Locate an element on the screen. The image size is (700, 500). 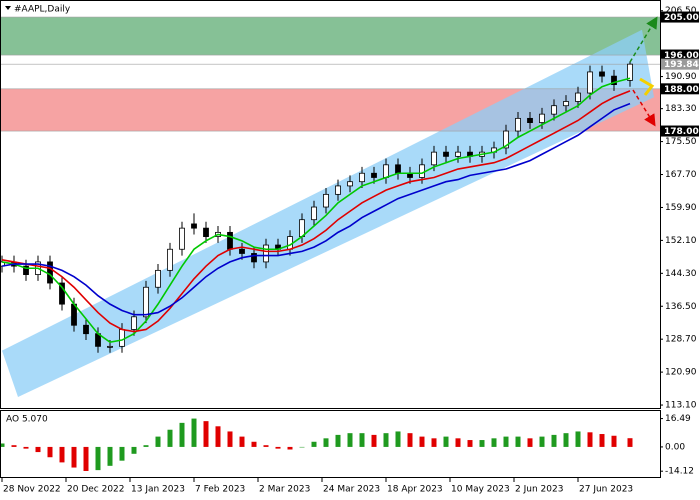
x-tick-label: 2 Jun 2023 is located at coordinates (539, 490).